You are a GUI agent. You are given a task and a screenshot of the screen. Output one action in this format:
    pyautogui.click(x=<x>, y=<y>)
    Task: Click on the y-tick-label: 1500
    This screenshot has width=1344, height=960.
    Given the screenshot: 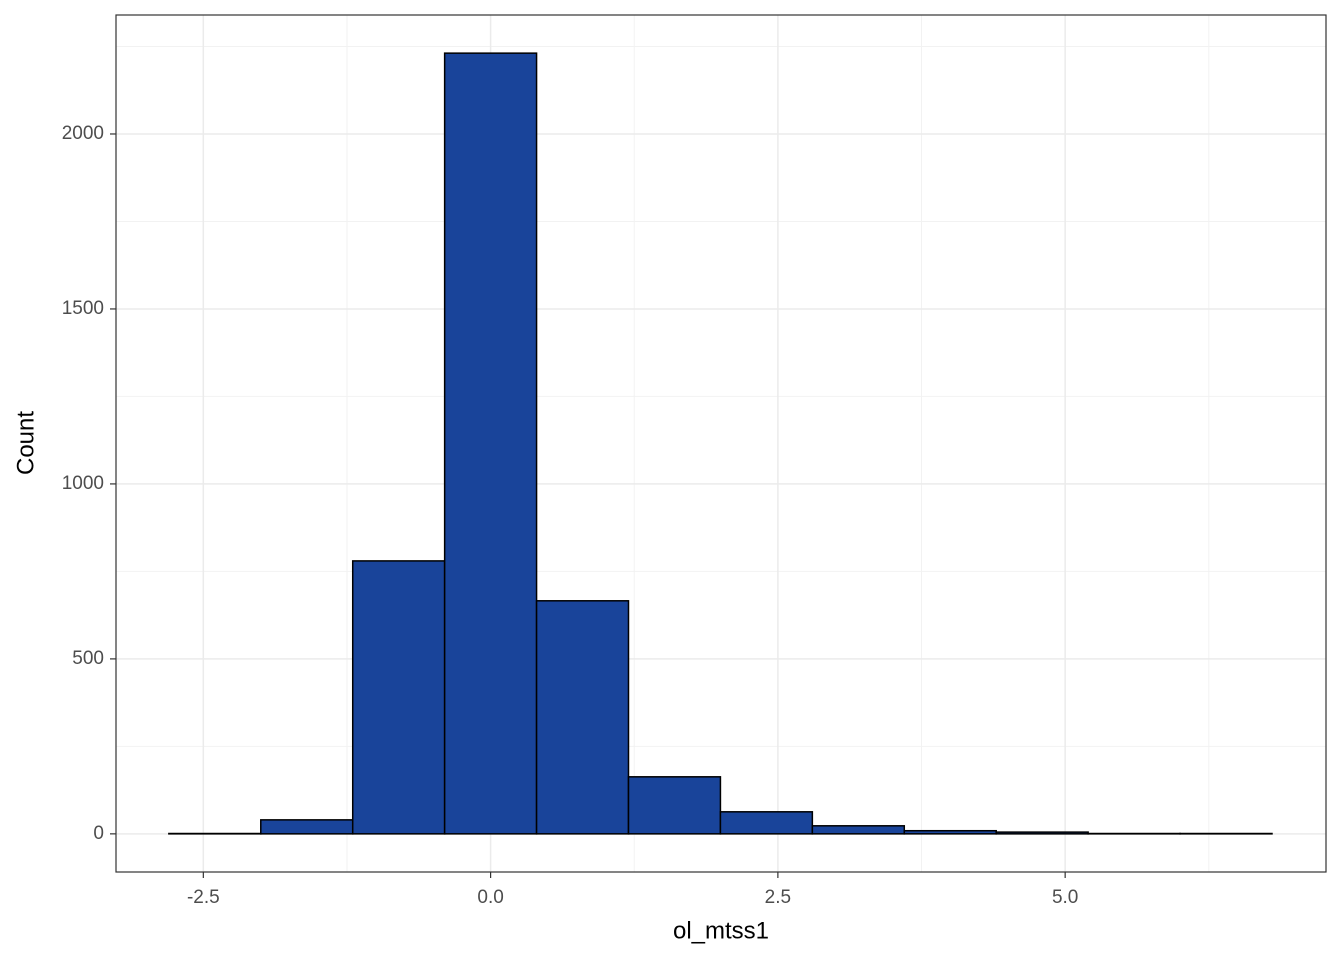 What is the action you would take?
    pyautogui.click(x=83, y=308)
    